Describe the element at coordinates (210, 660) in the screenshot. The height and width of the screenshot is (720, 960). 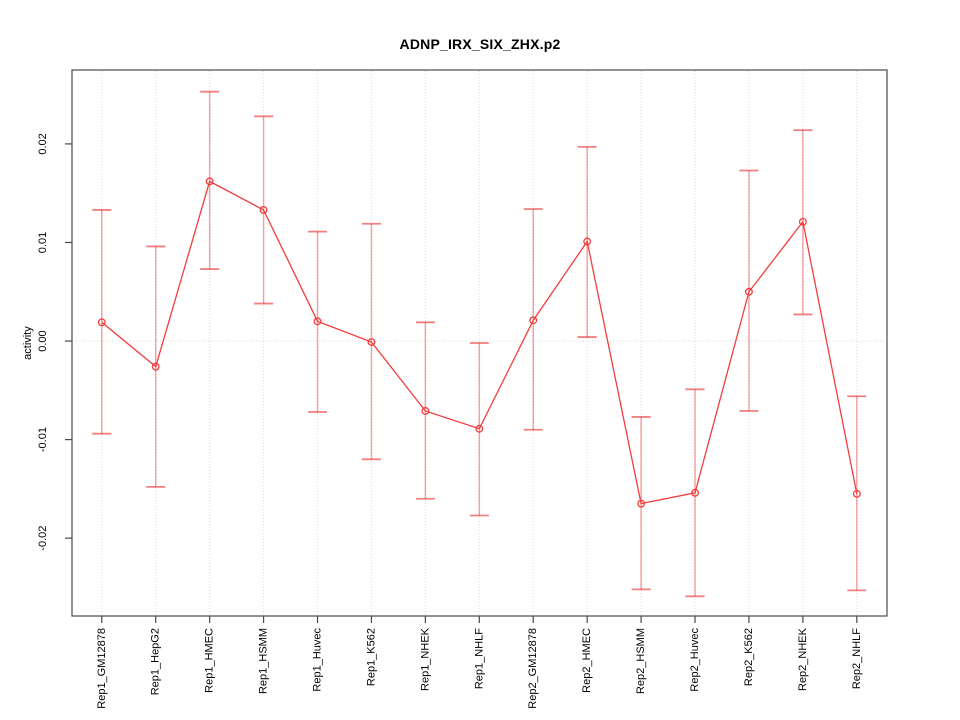
I see `x-tick-label: Rep1_HMEC` at that location.